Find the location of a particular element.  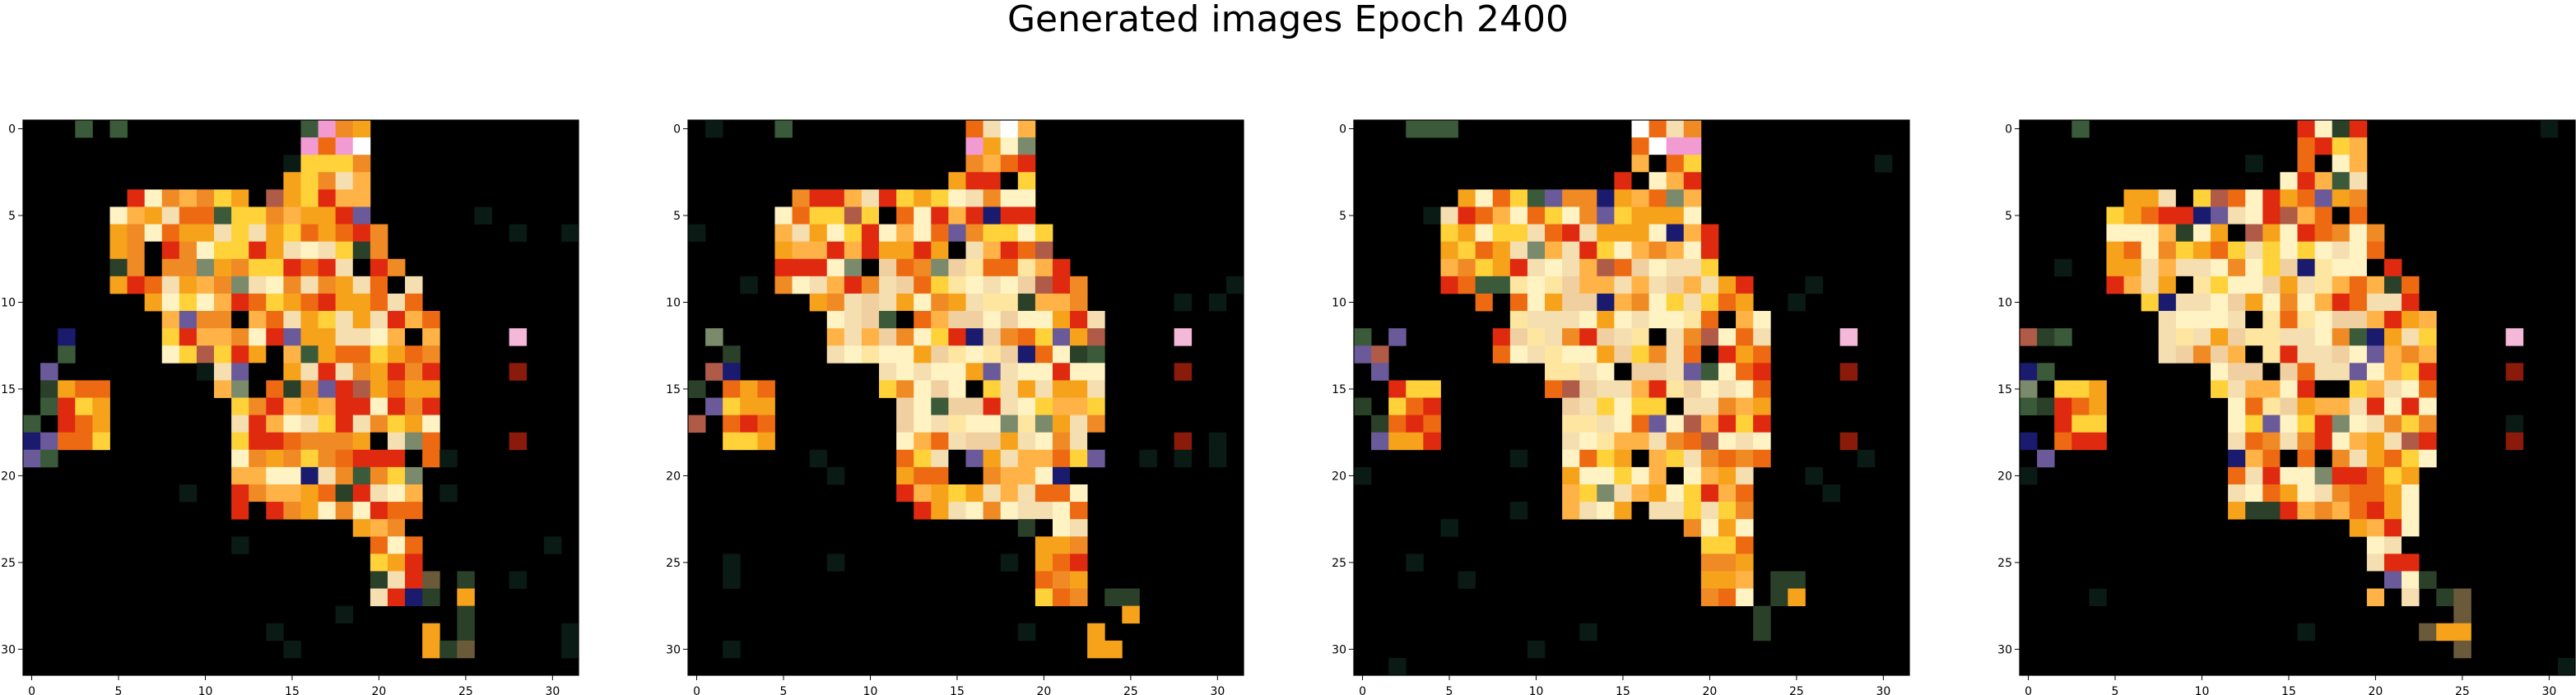

y-tick-label: 30 is located at coordinates (1339, 649).